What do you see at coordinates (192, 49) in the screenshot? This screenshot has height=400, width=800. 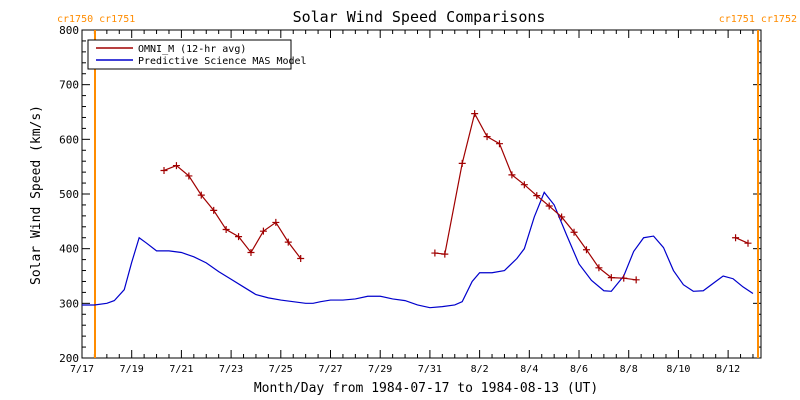 I see `legend-label: OMNI_M (12-hr avg)` at bounding box center [192, 49].